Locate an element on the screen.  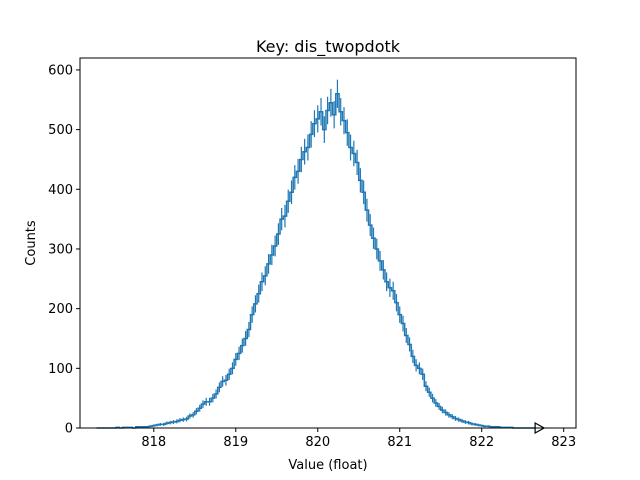
y-axis: 0 100 200 300 400 500 600 is located at coordinates (64, 250).